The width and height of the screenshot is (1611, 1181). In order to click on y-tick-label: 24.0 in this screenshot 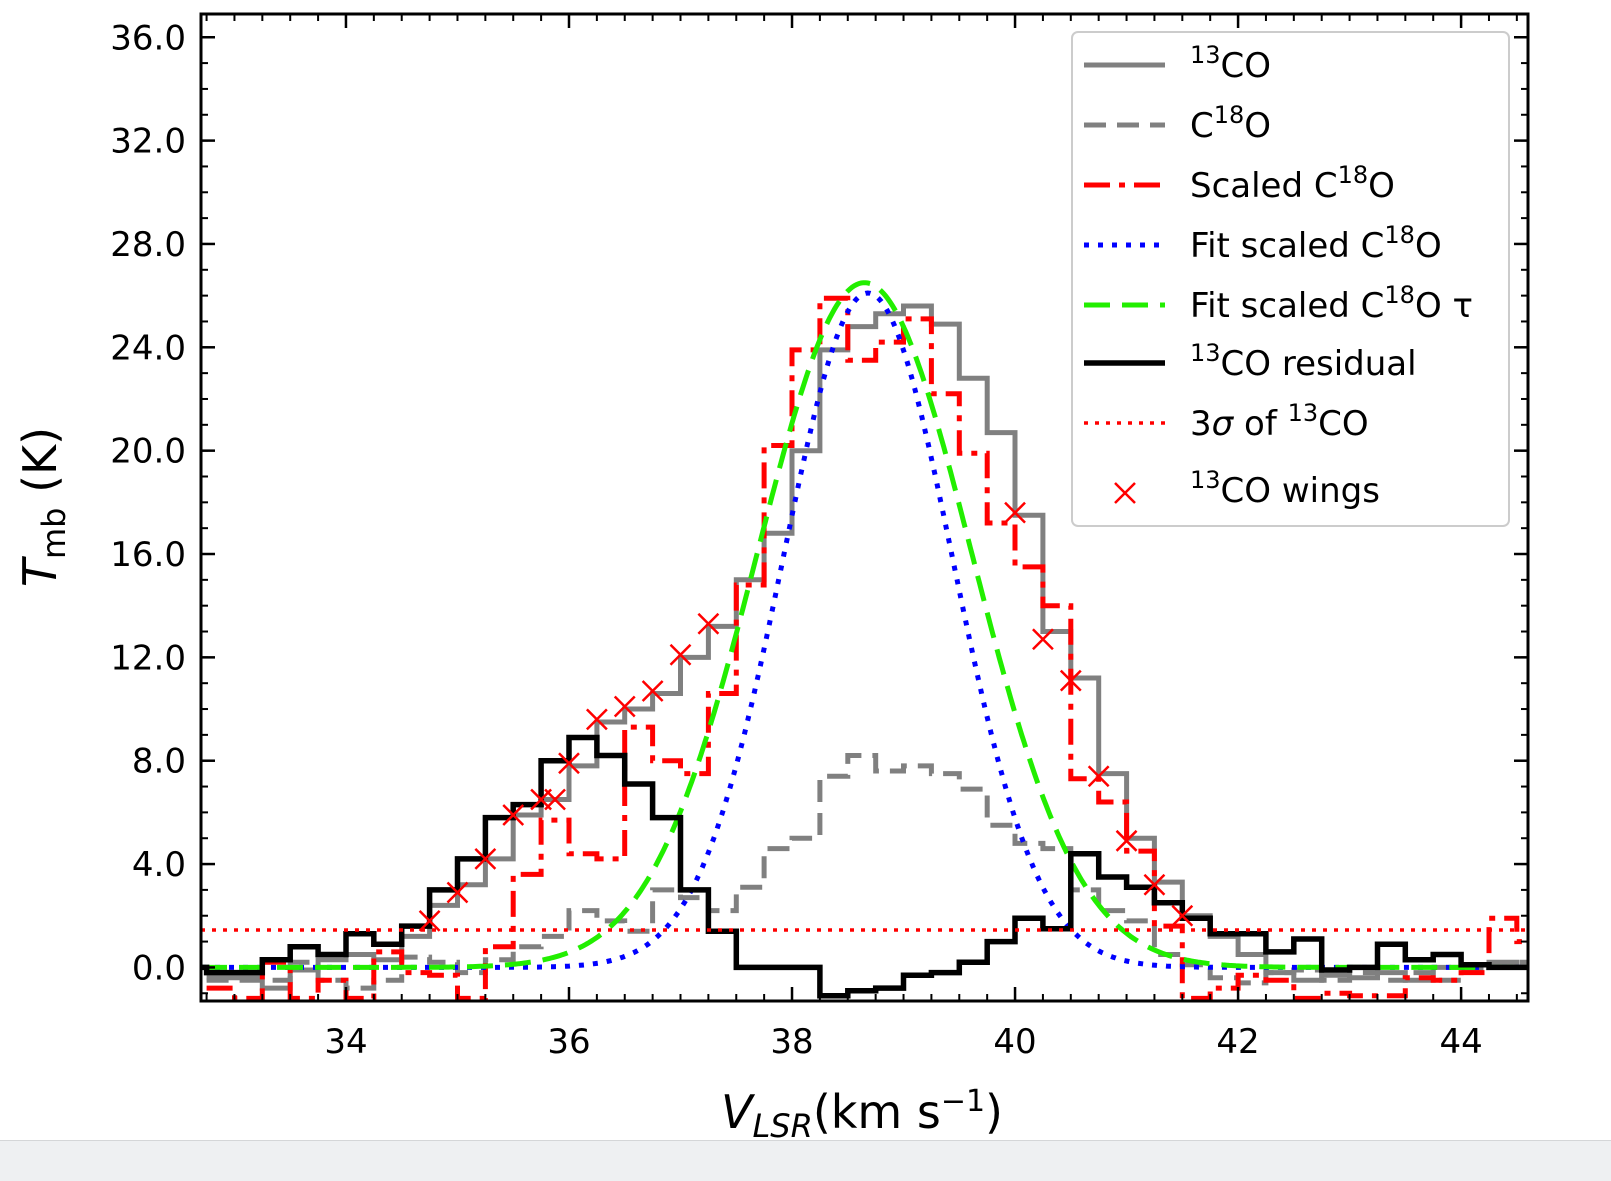, I will do `click(148, 348)`.